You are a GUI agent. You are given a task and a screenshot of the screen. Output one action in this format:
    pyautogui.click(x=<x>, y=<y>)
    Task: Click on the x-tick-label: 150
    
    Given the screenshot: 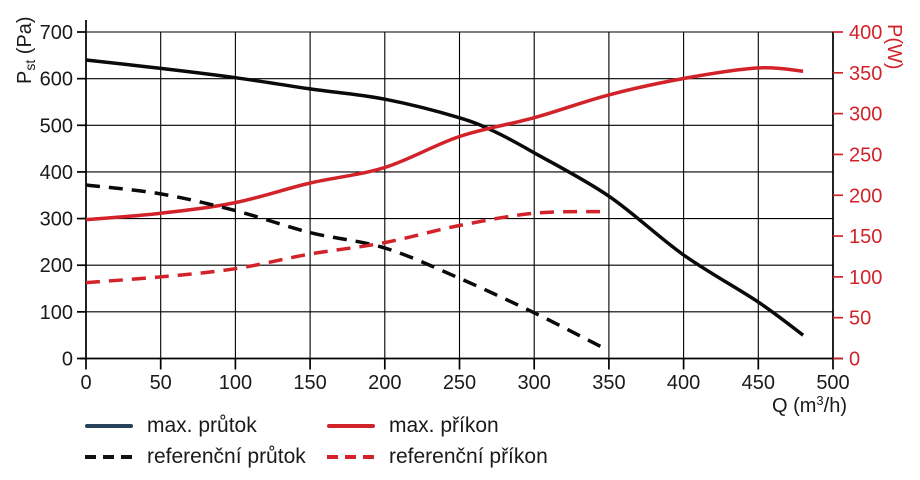 What is the action you would take?
    pyautogui.click(x=309, y=383)
    